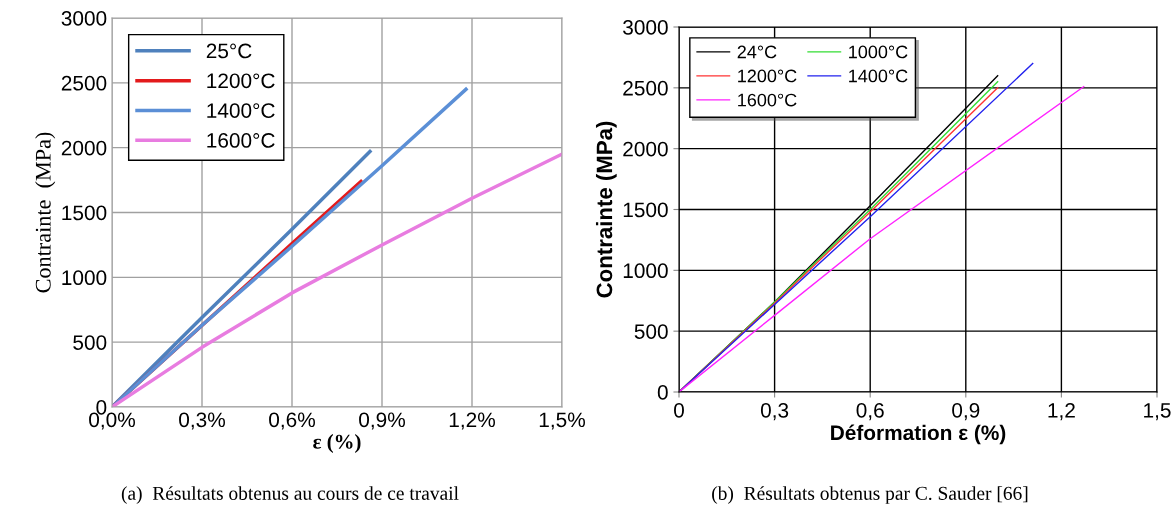  I want to click on x-tick-label: 1,5, so click(1157, 412).